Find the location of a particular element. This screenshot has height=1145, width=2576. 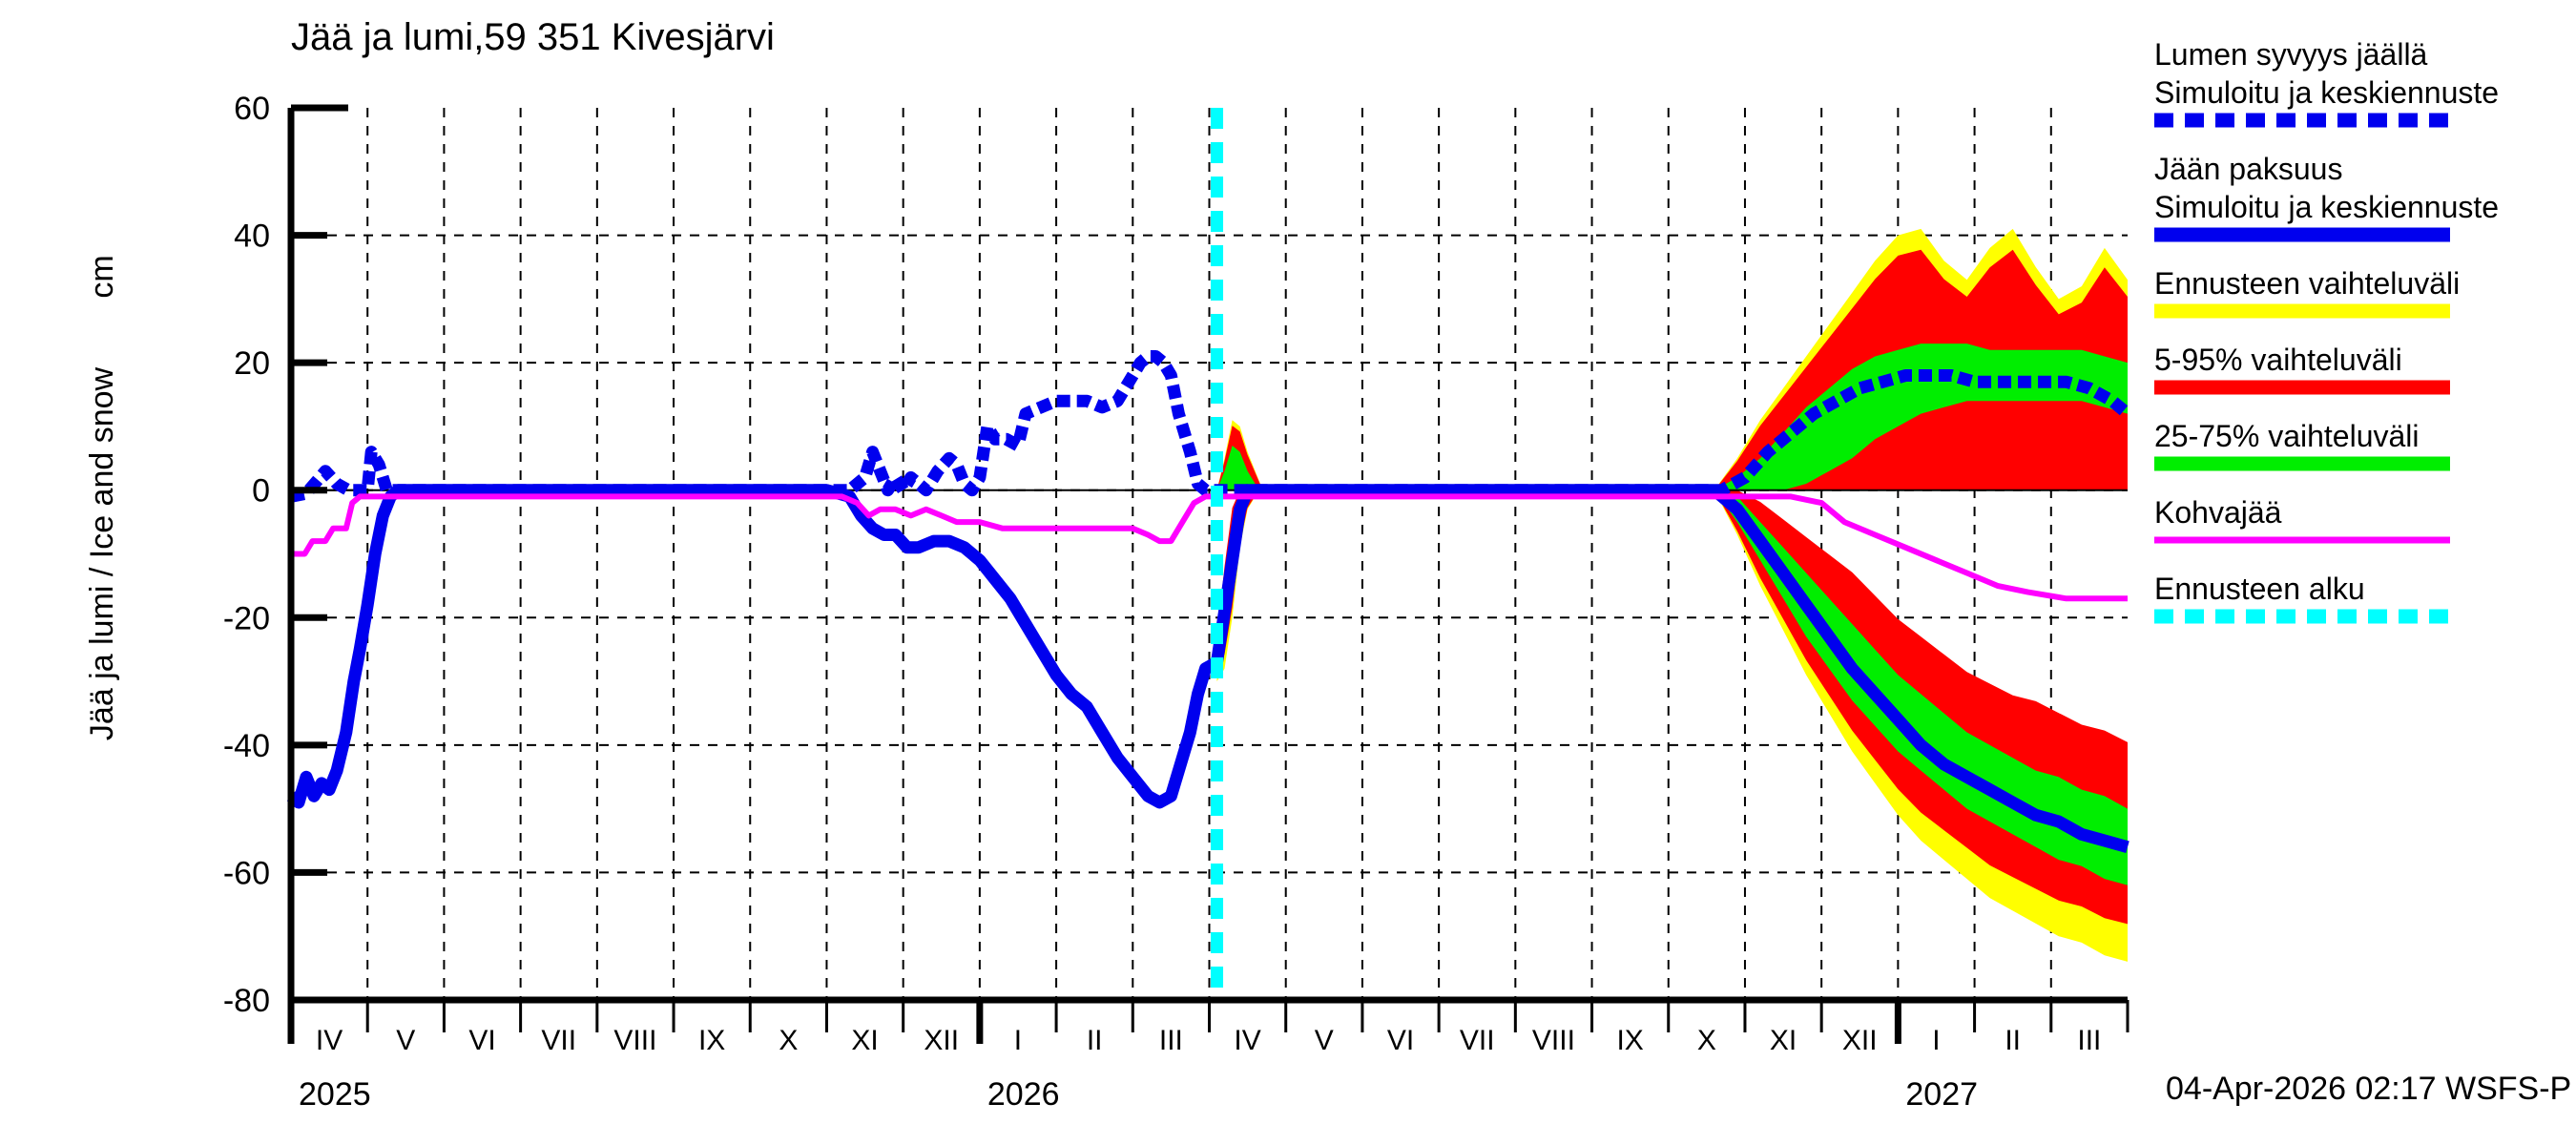

y-axis-unit: cm is located at coordinates (102, 276).